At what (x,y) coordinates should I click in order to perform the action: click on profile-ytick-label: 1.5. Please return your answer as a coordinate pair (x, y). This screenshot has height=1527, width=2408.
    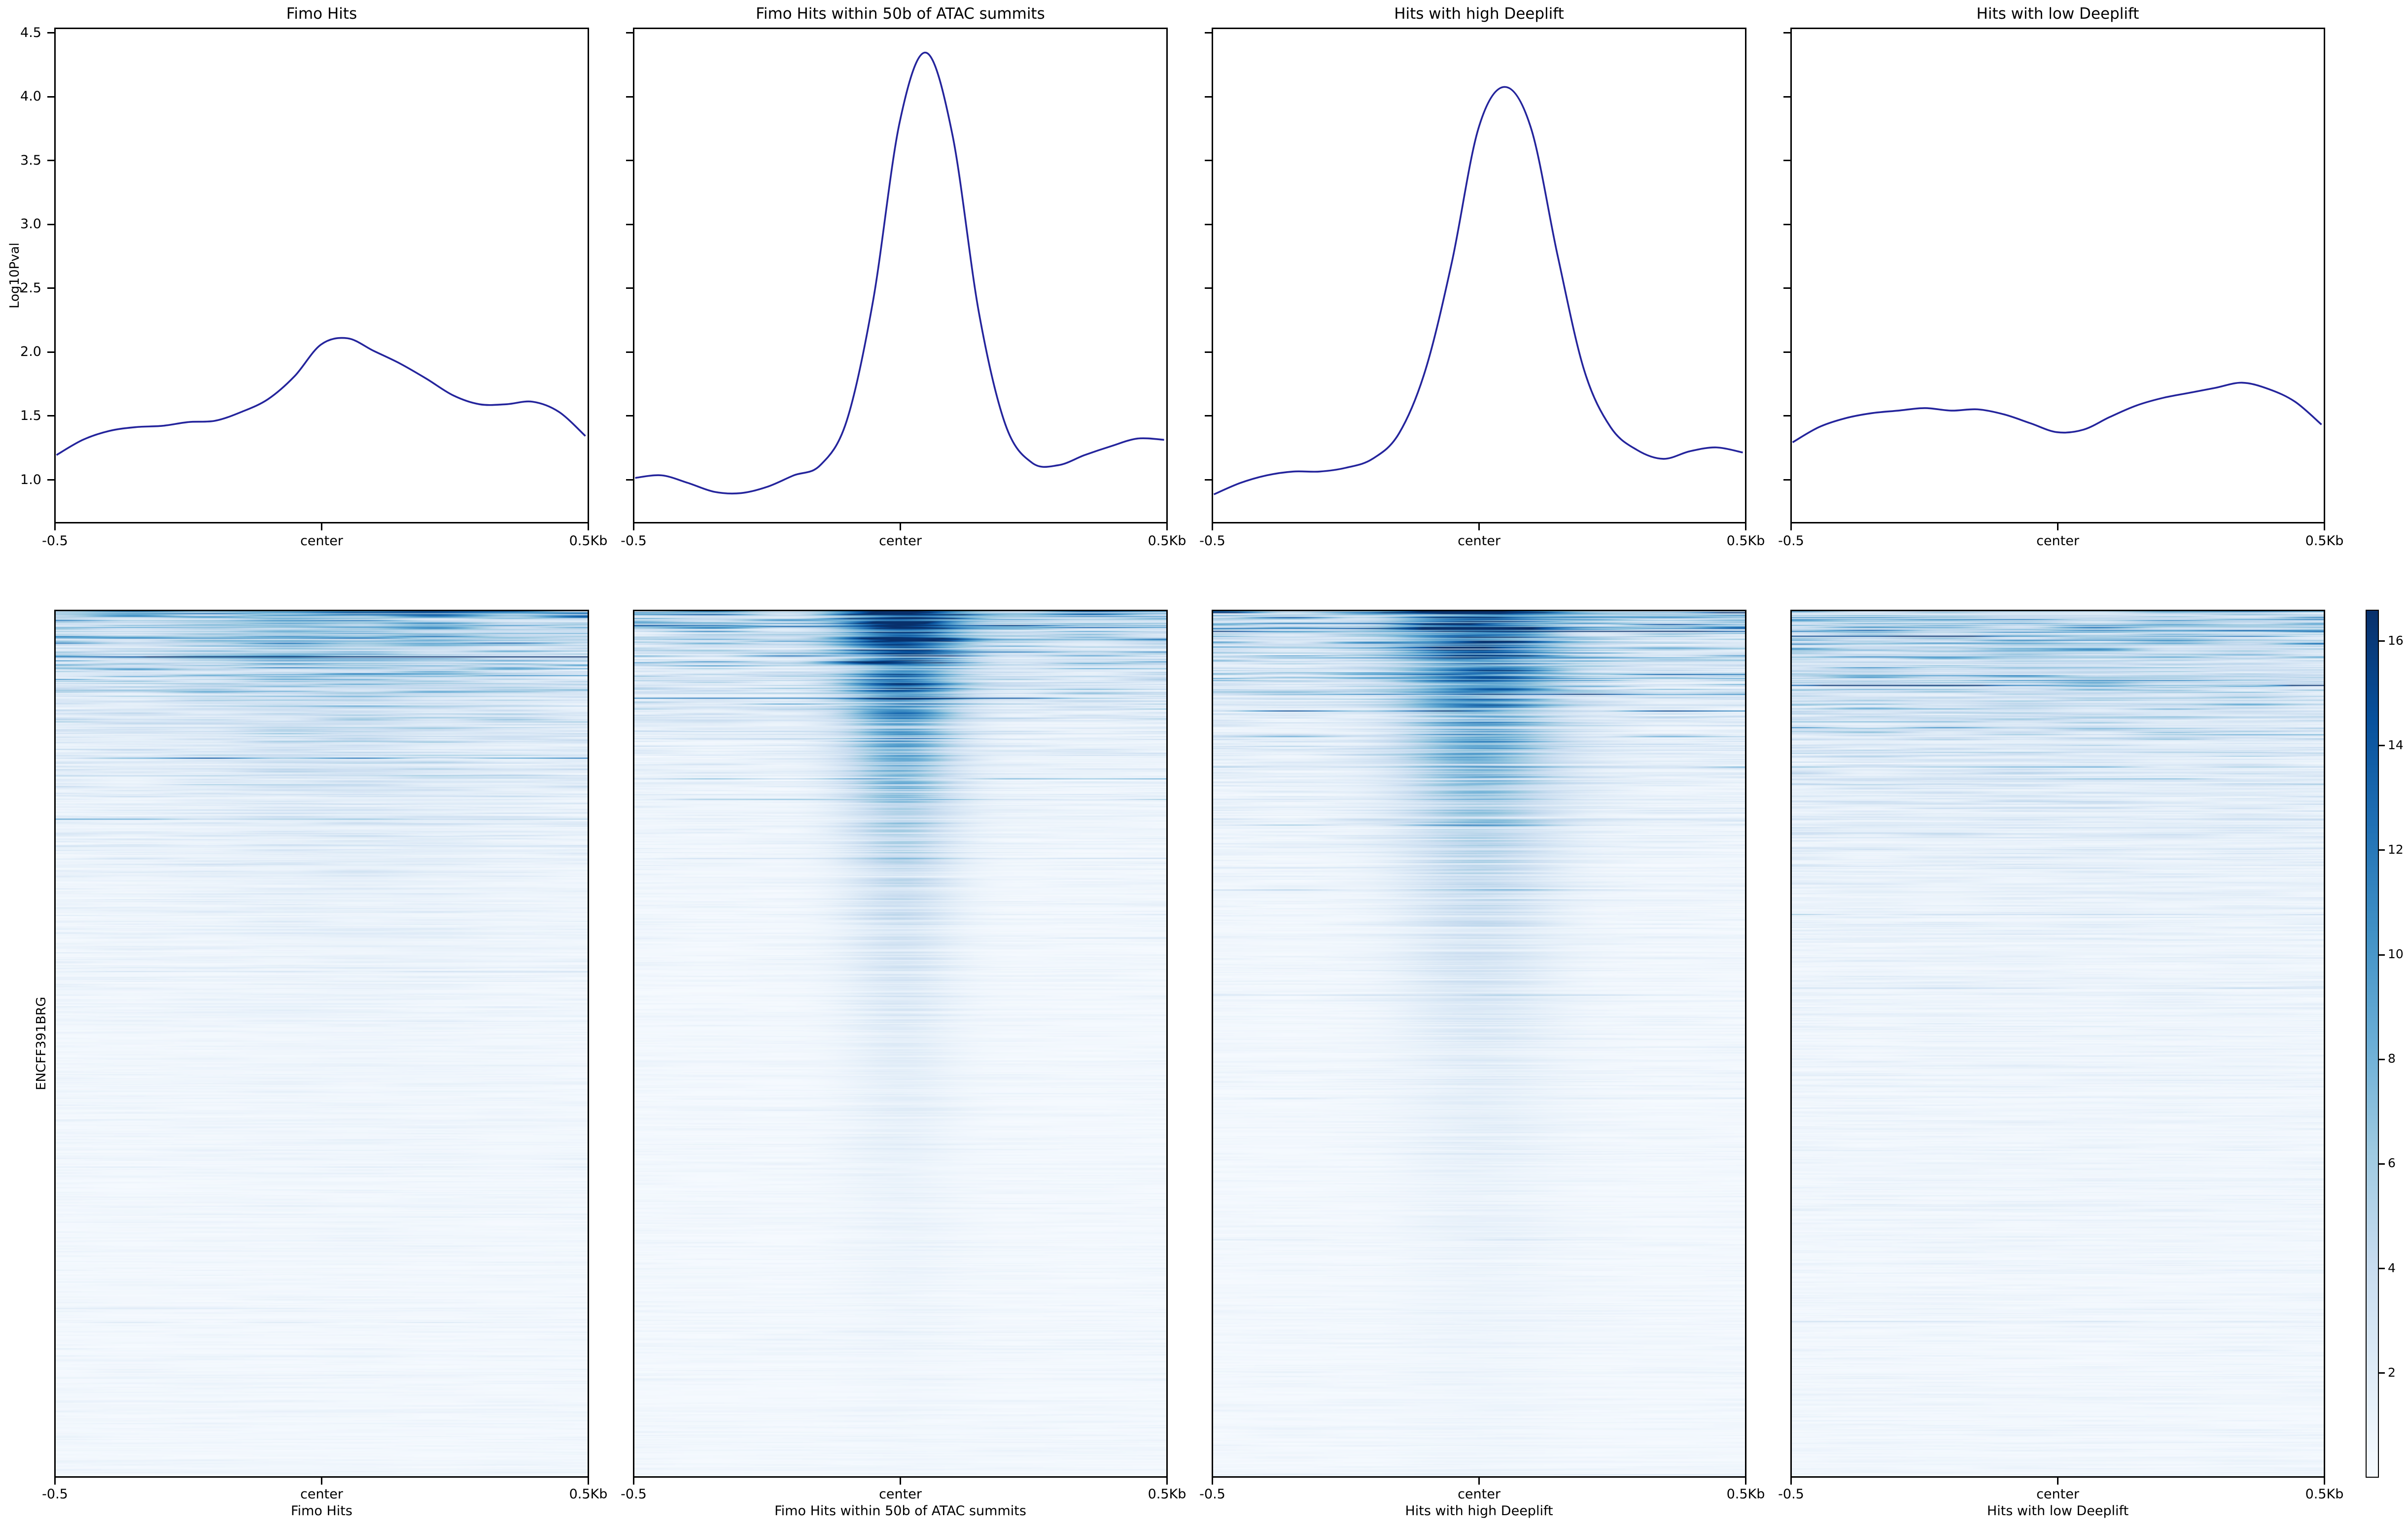
    Looking at the image, I should click on (31, 415).